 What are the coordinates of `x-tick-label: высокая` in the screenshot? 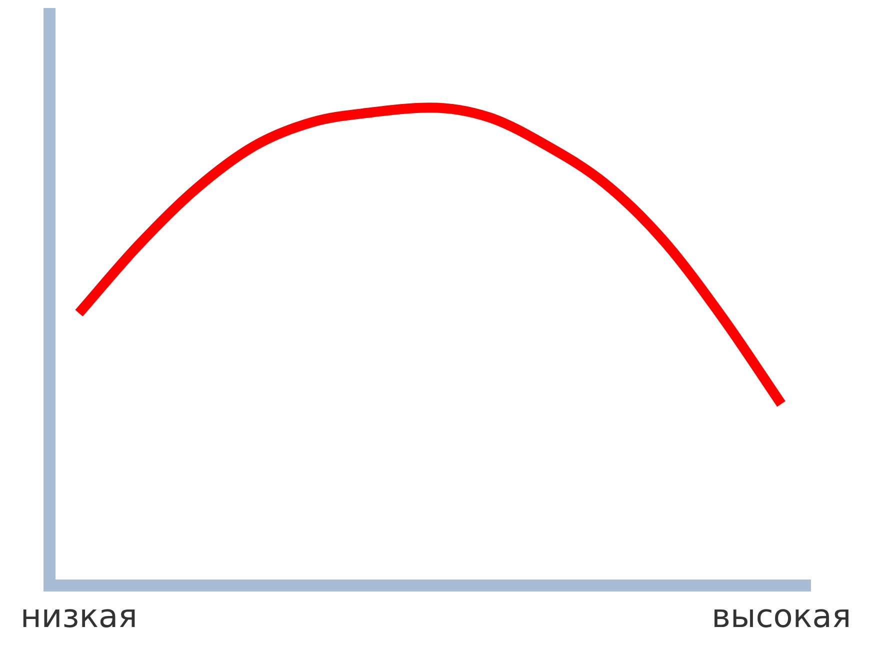 It's located at (782, 616).